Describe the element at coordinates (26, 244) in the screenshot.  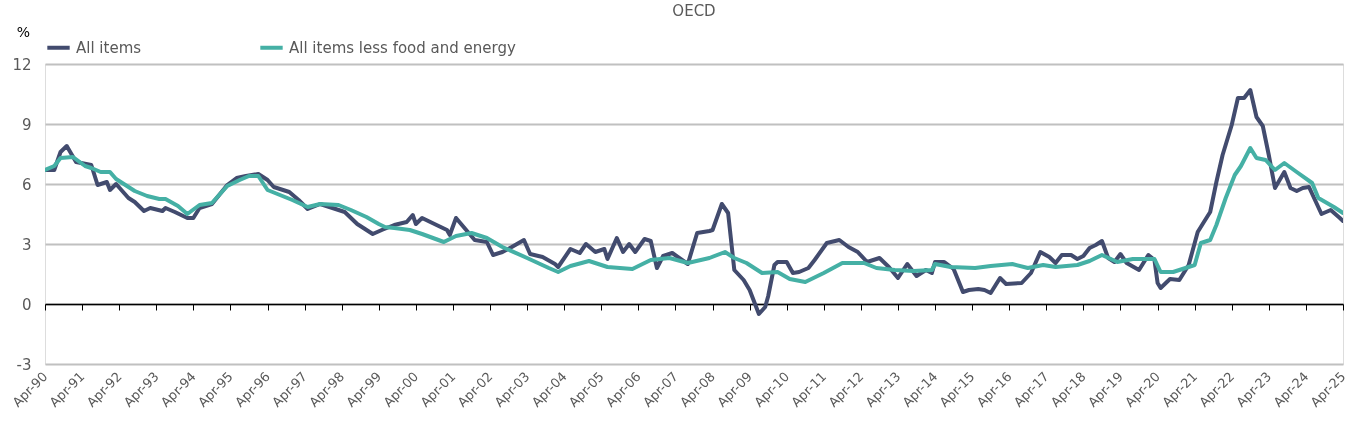
I see `y-tick-label: 3` at that location.